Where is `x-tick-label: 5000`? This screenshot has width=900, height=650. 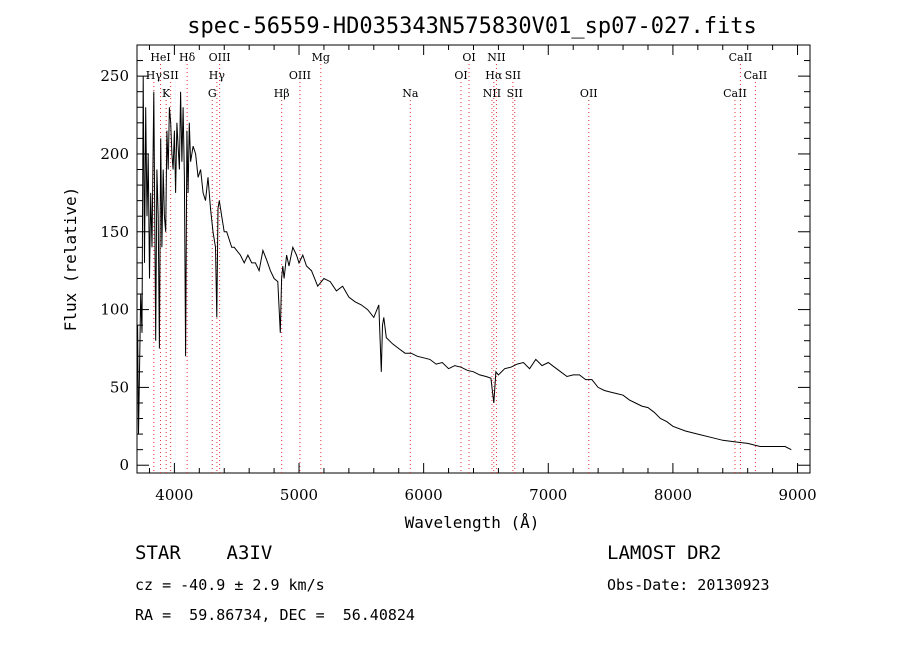 x-tick-label: 5000 is located at coordinates (299, 495).